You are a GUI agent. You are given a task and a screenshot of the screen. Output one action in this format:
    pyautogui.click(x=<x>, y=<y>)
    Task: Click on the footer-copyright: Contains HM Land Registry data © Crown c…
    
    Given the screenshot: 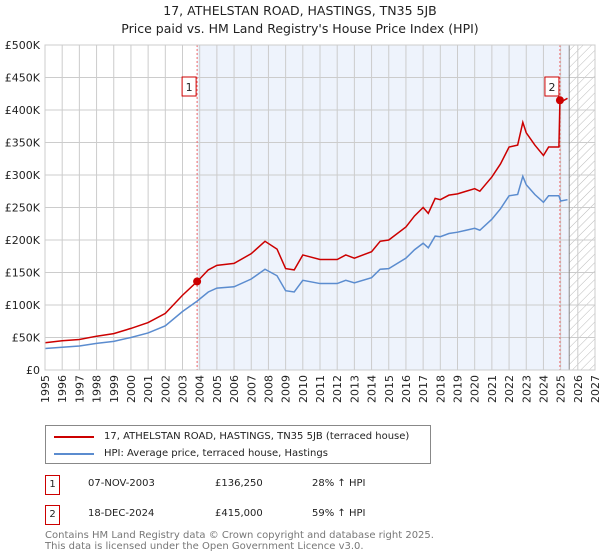 What is the action you would take?
    pyautogui.click(x=239, y=535)
    